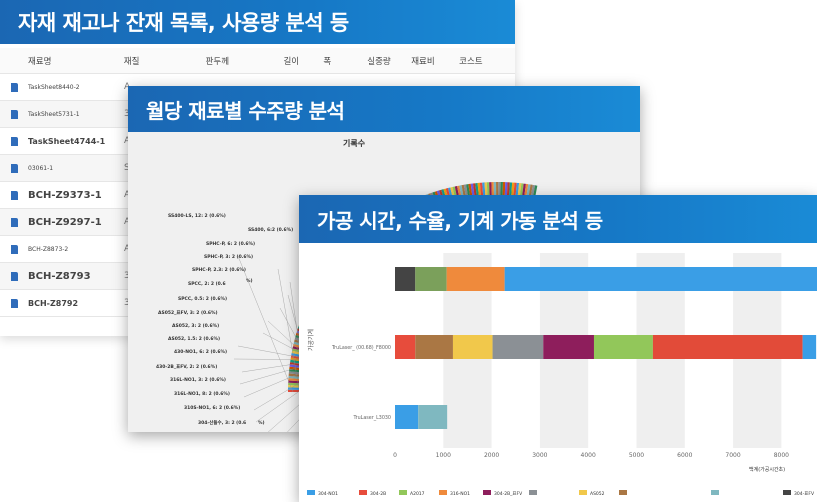 This screenshot has height=502, width=817. Describe the element at coordinates (271, 230) in the screenshot. I see `pie-label: SS400, 6:2 (0.6%)` at that location.